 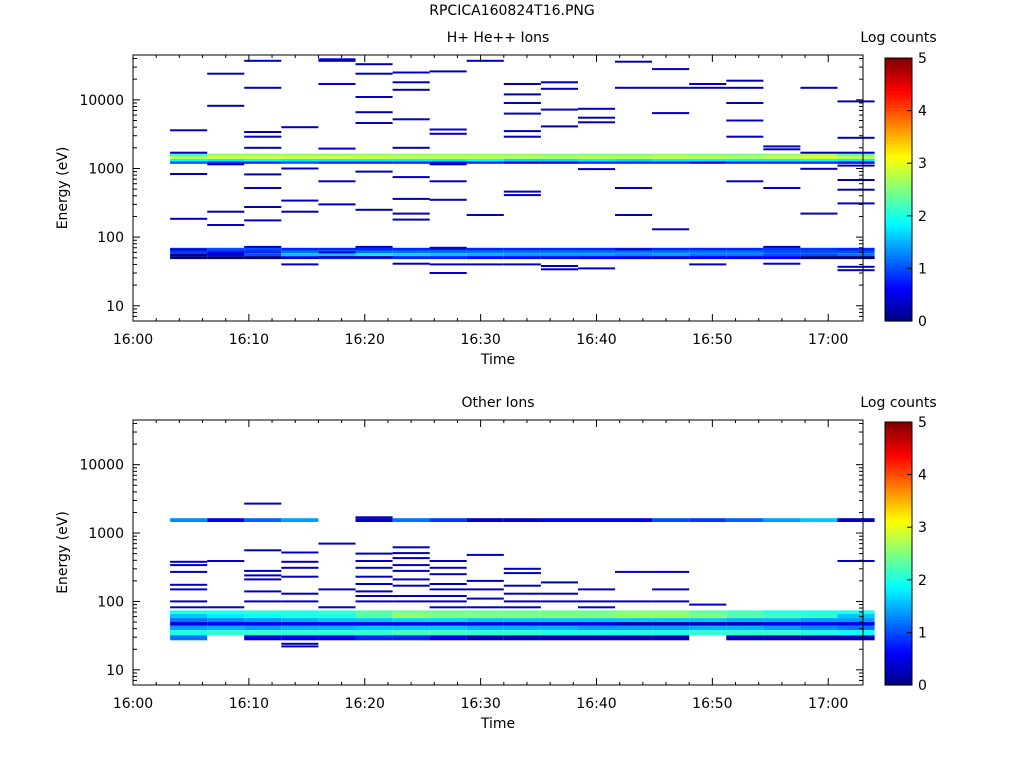 What do you see at coordinates (828, 340) in the screenshot?
I see `x-tick-label: 17:00` at bounding box center [828, 340].